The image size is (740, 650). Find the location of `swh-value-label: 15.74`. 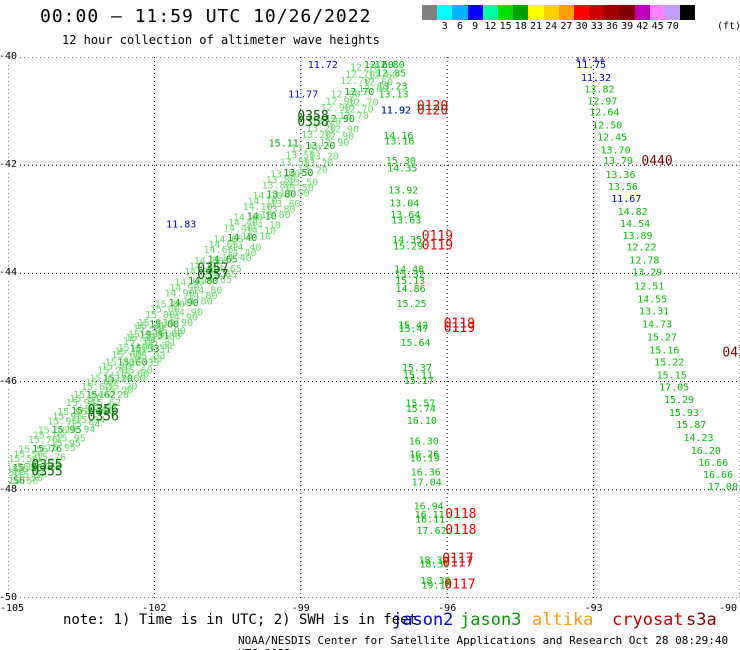

swh-value-label: 15.74 is located at coordinates (421, 409).